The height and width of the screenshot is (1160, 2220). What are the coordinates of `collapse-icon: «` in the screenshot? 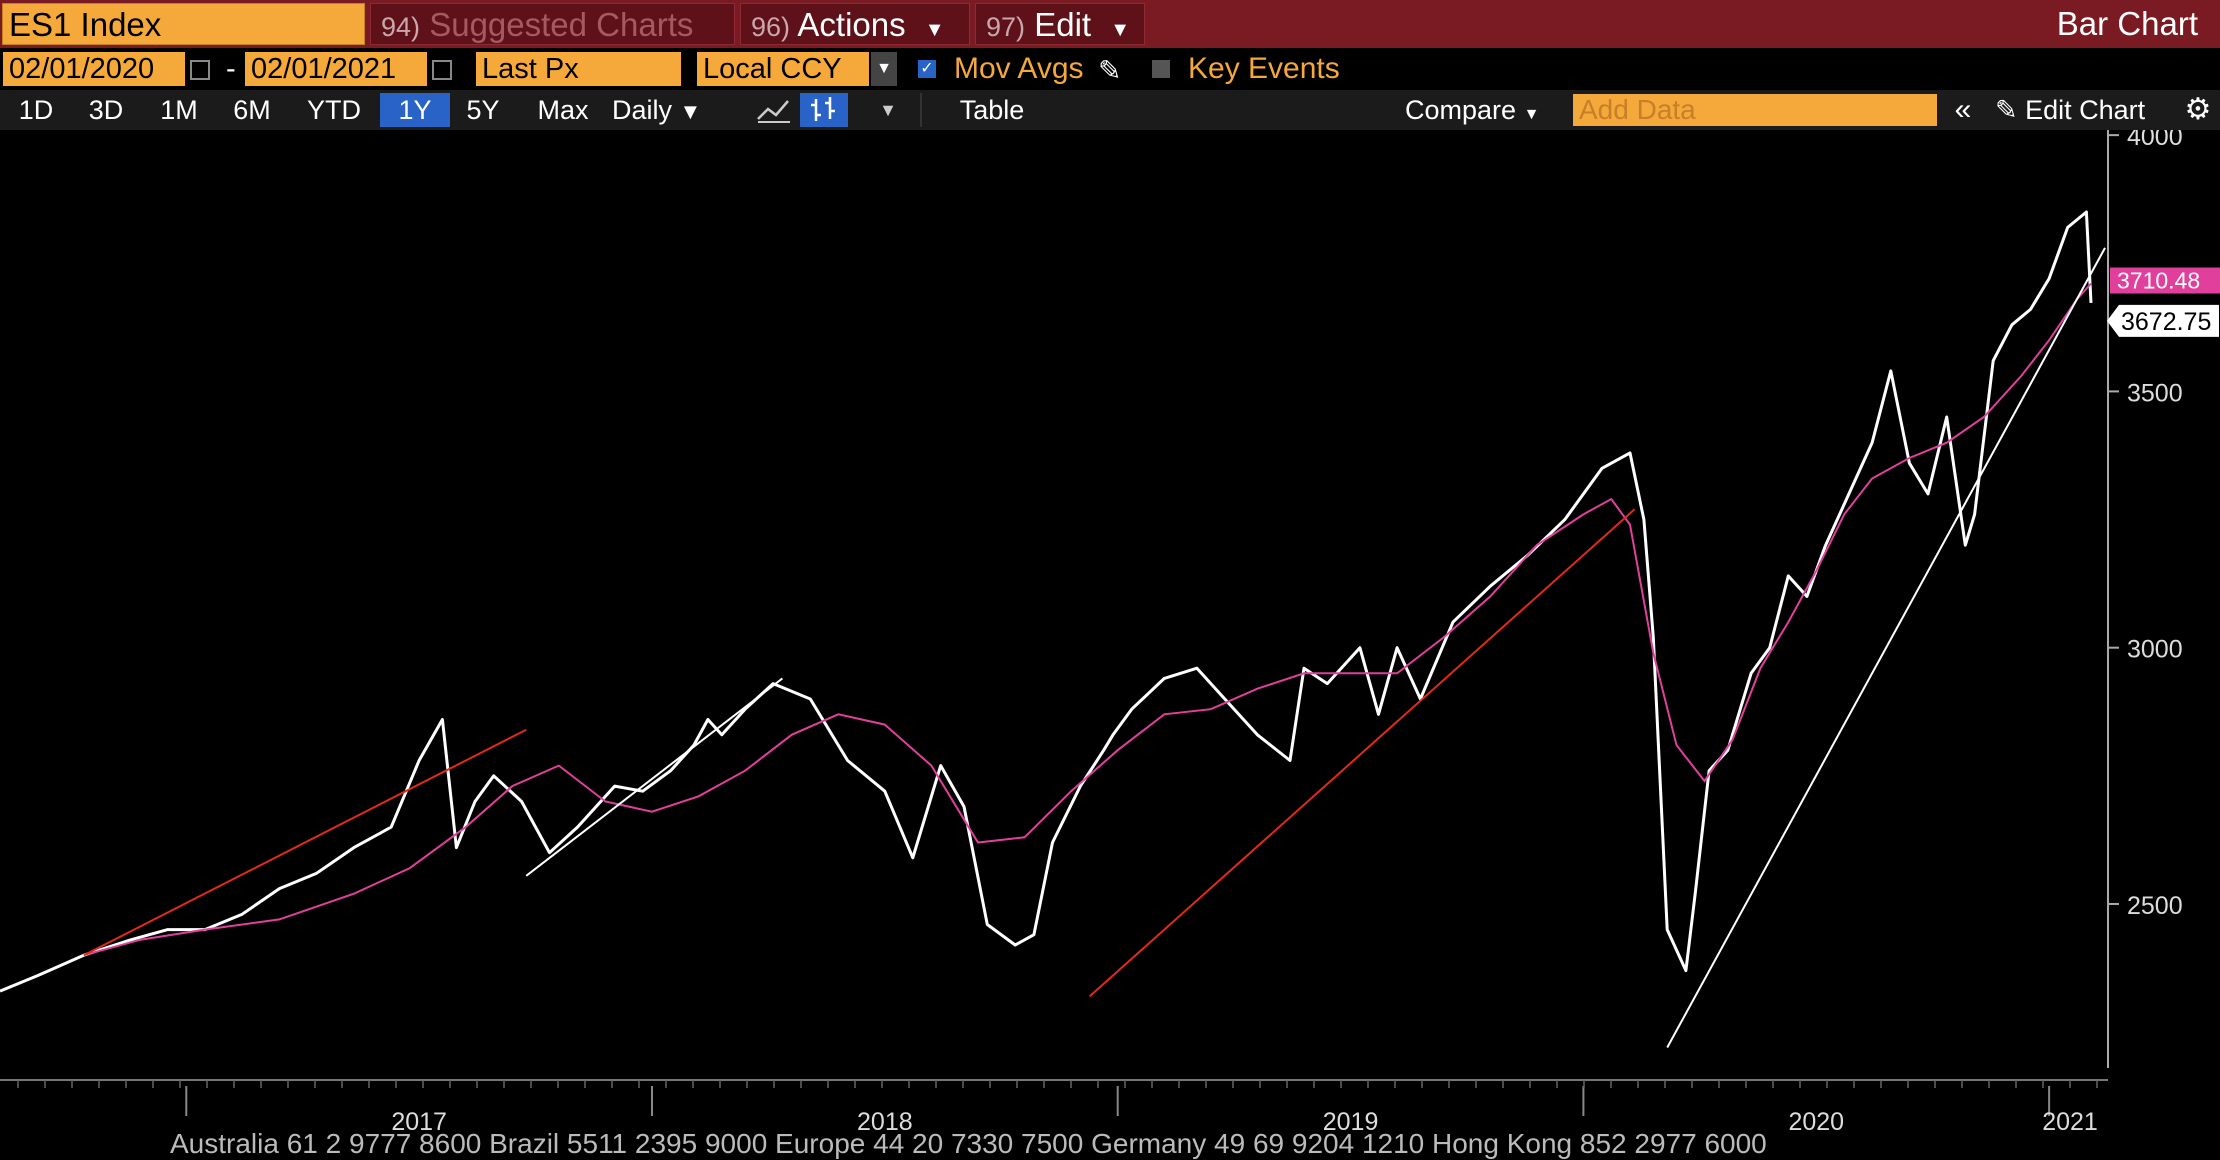 It's located at (1963, 109).